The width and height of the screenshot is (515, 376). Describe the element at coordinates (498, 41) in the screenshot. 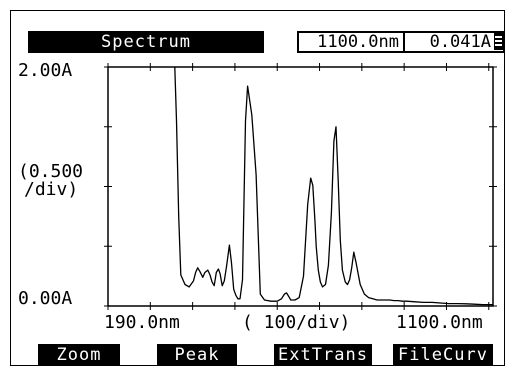

I see `cursor-marker-icon` at that location.